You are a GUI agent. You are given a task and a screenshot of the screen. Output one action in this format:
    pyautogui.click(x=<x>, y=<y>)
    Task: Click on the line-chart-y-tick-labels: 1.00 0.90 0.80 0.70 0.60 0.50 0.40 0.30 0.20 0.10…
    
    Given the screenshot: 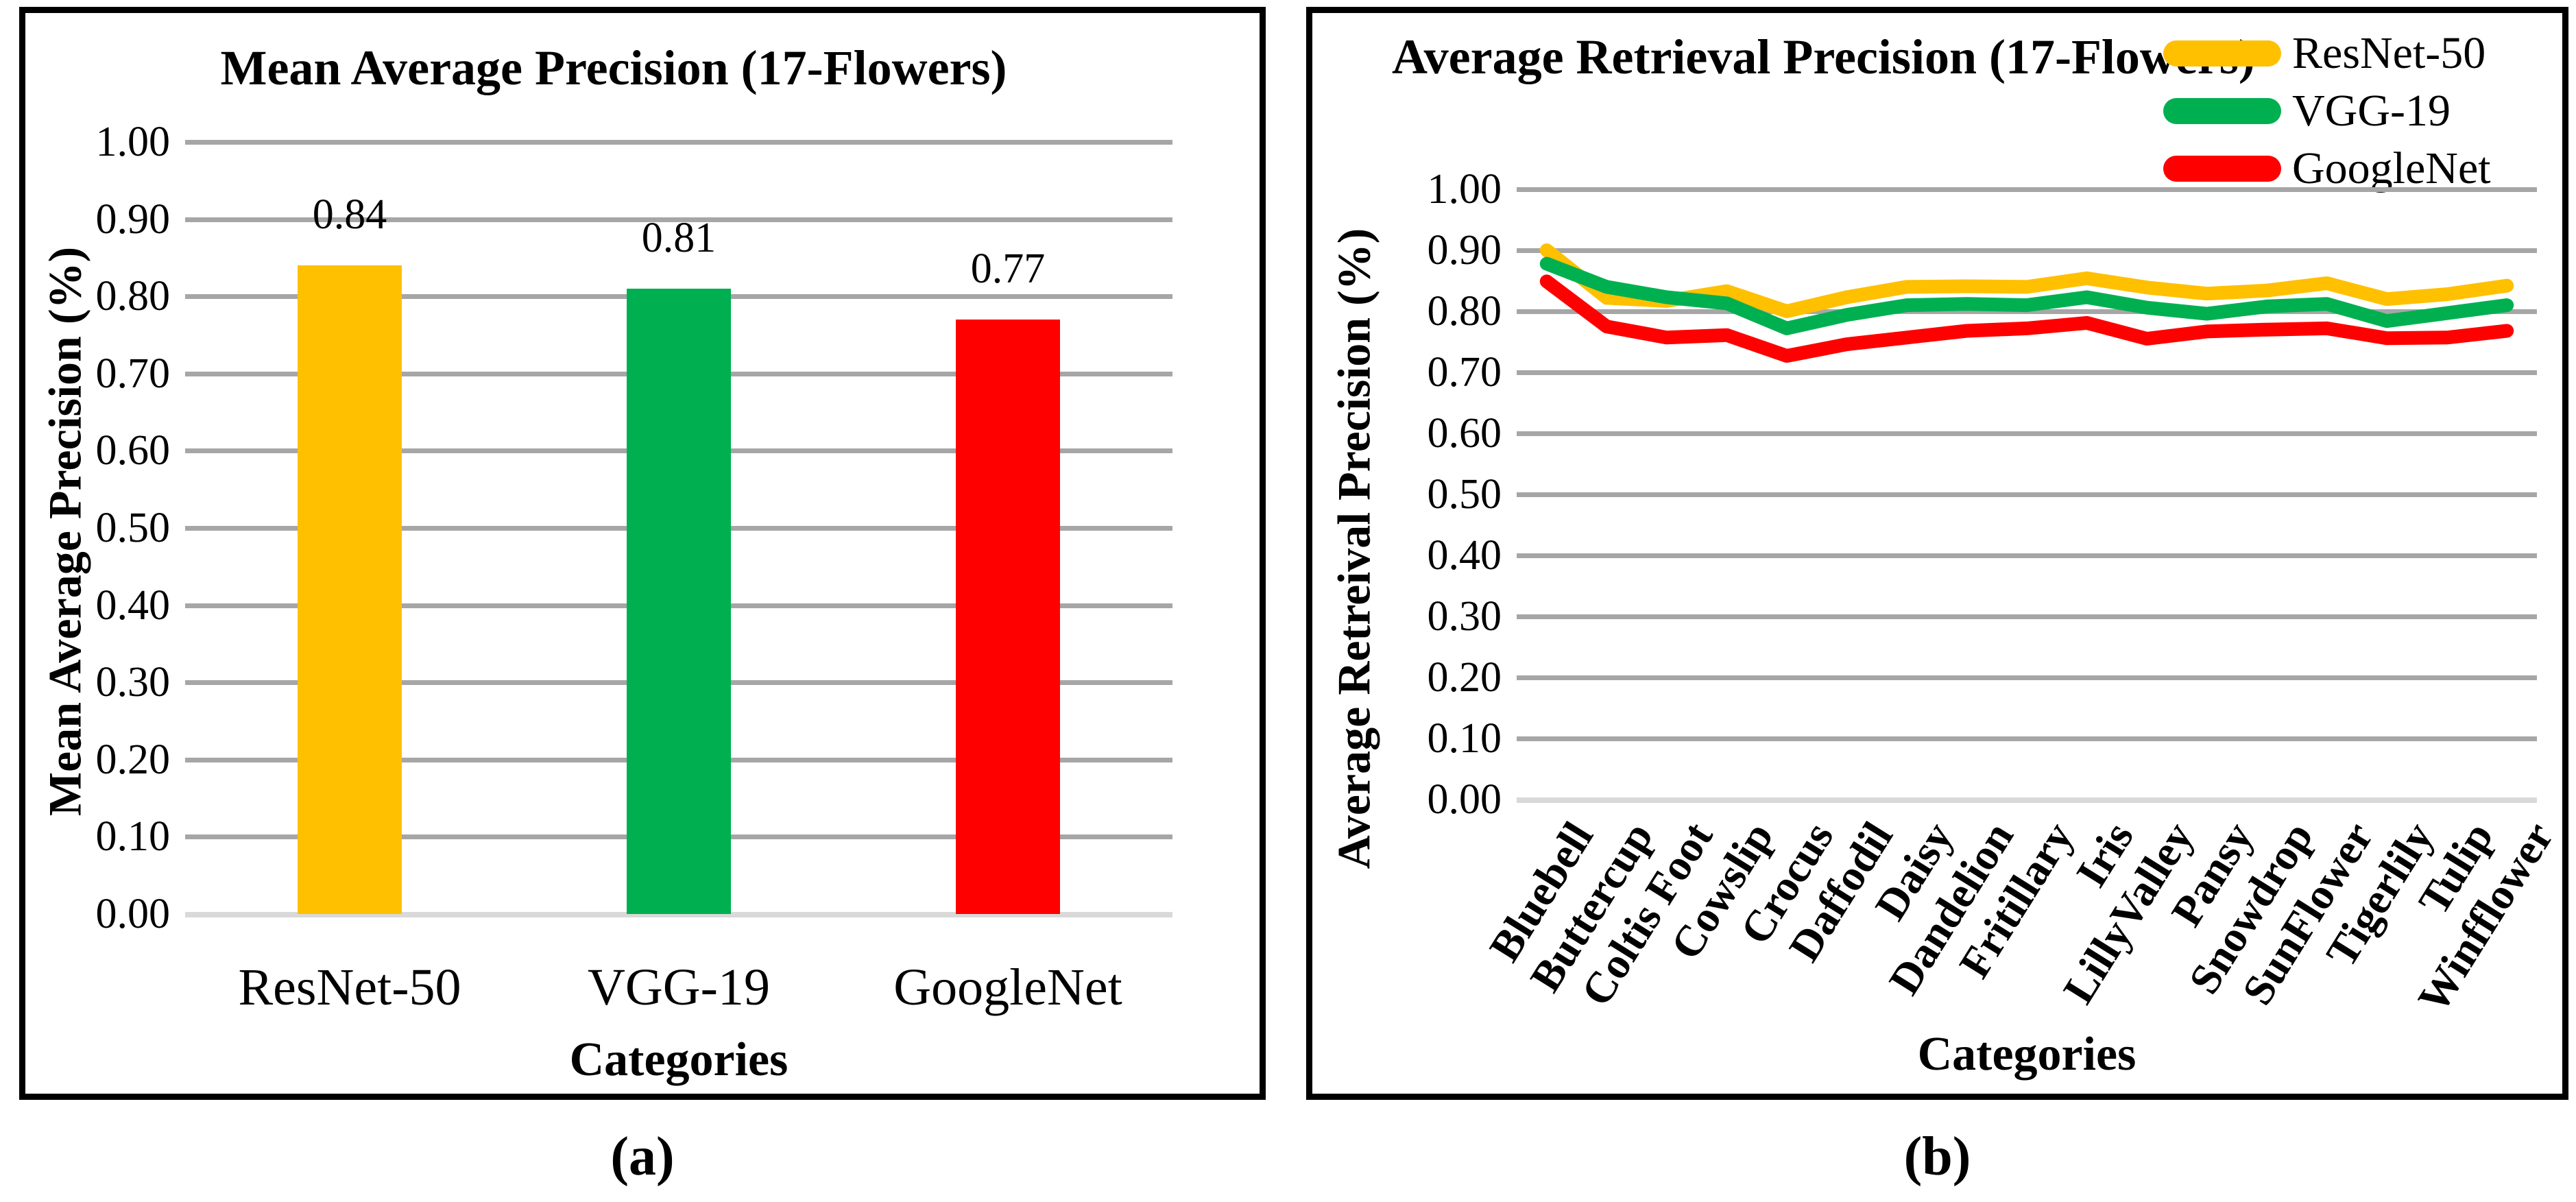 What is the action you would take?
    pyautogui.click(x=1425, y=495)
    